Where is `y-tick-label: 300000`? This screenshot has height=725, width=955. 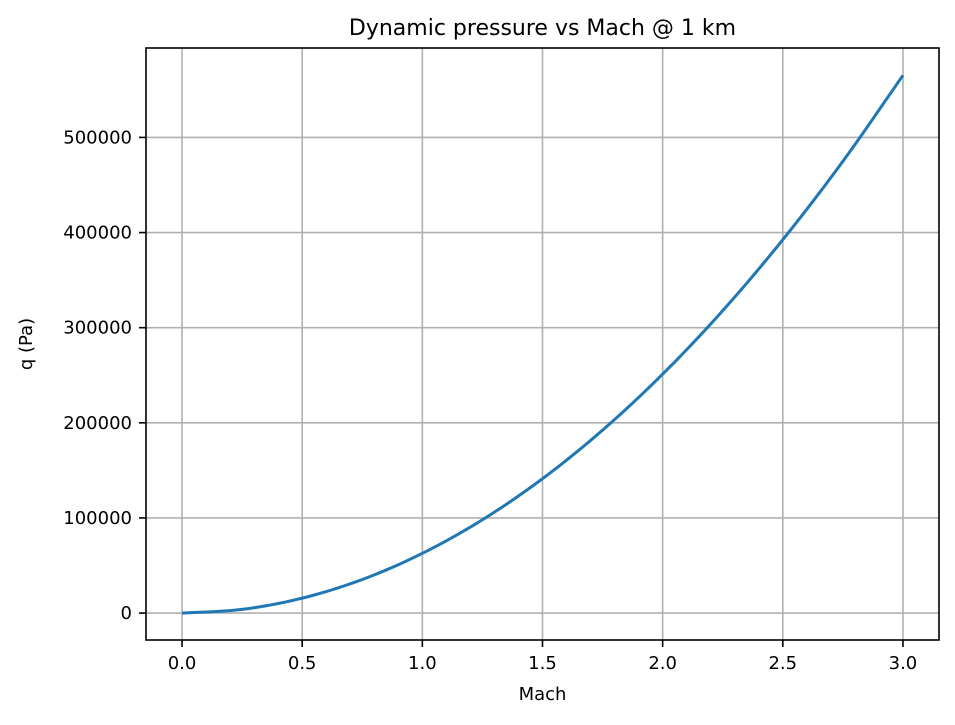 y-tick-label: 300000 is located at coordinates (97, 328).